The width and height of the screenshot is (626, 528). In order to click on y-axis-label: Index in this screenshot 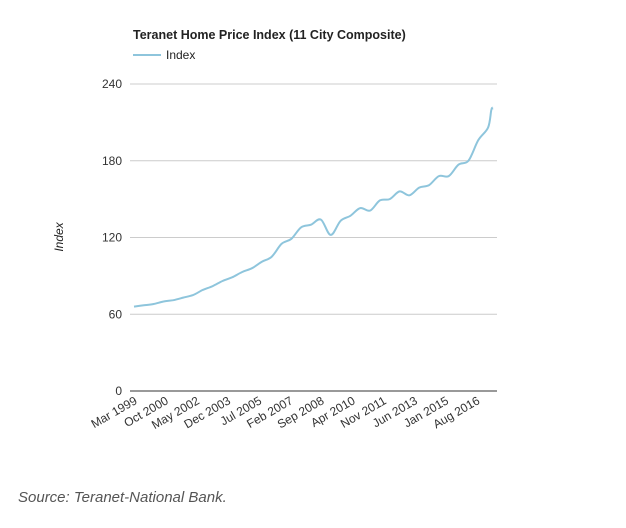, I will do `click(59, 236)`.